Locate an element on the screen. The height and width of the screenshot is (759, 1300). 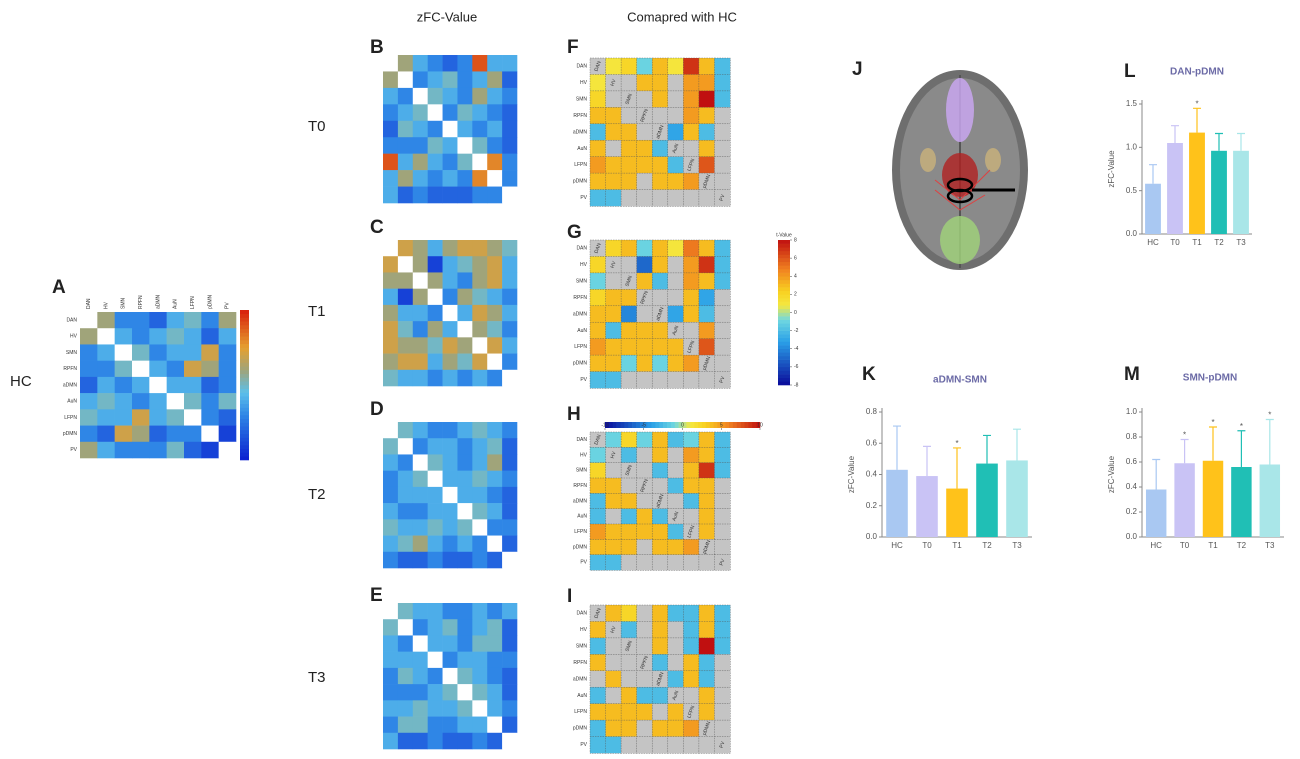
column-header: Comapred with HC is located at coordinates (682, 16).